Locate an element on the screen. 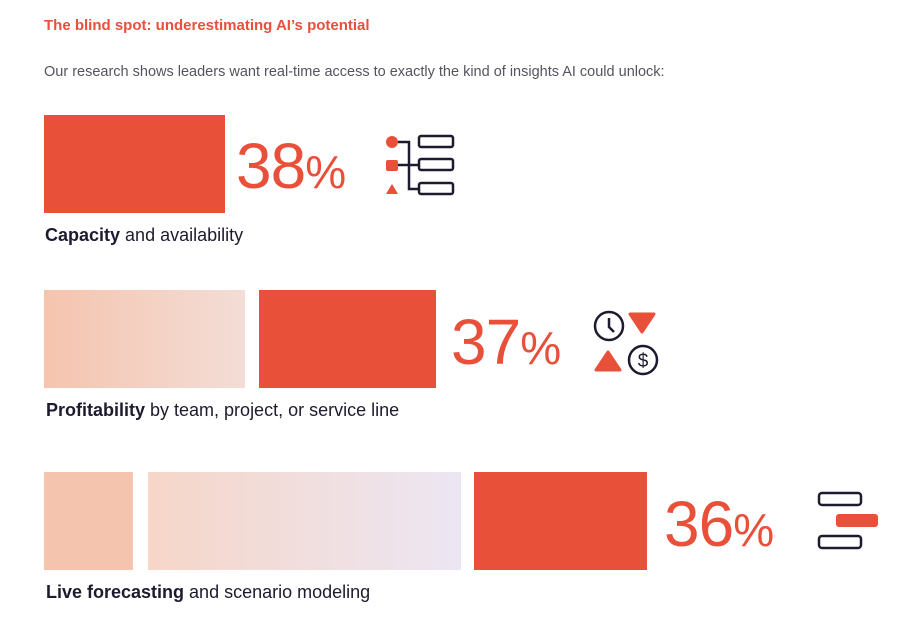 The width and height of the screenshot is (900, 622). value: 36 is located at coordinates (699, 524).